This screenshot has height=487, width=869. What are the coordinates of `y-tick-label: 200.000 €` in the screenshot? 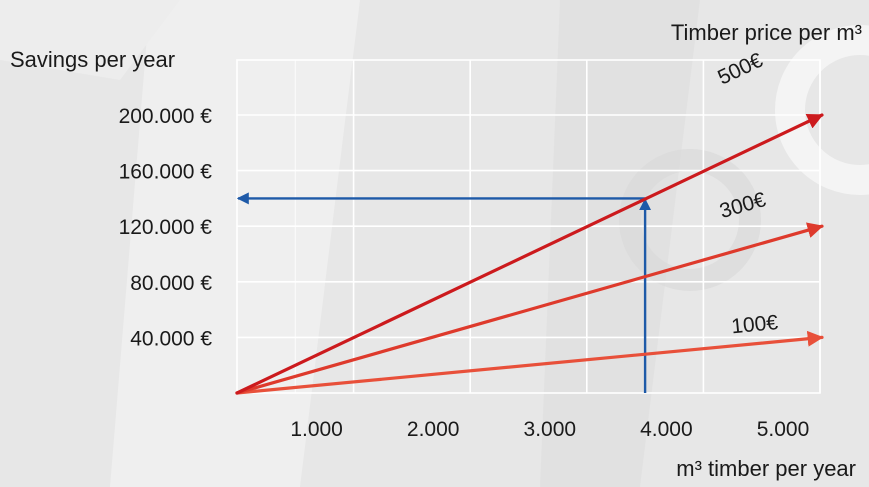 It's located at (166, 116).